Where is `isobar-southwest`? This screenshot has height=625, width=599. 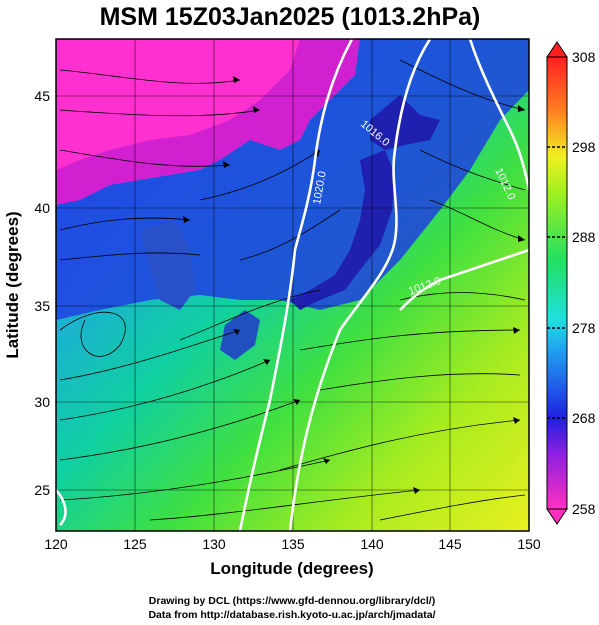 isobar-southwest is located at coordinates (61, 507).